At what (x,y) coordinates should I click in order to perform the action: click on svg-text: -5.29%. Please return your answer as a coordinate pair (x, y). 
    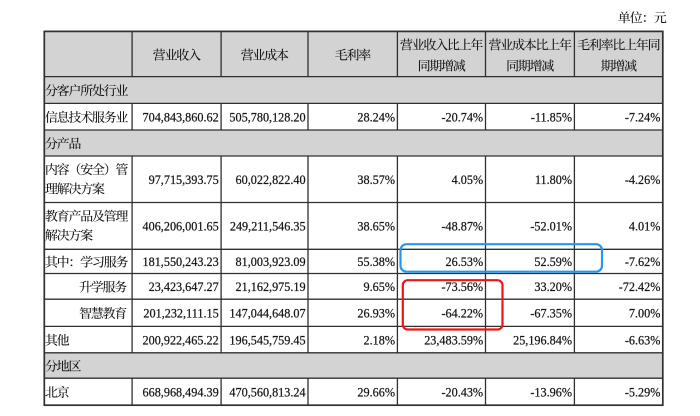
    Looking at the image, I should click on (643, 392).